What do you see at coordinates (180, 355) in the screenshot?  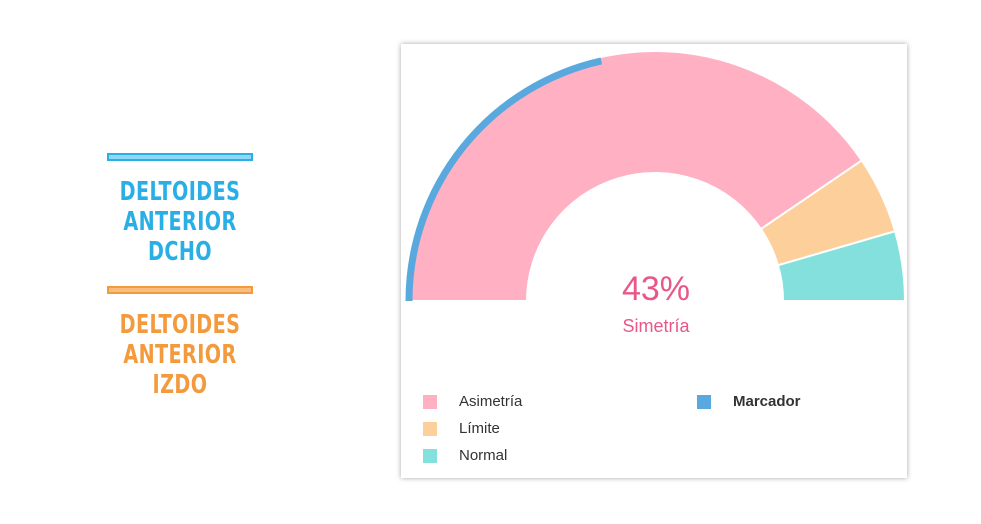 I see `left-side-label: DELTOIDES ANTERIOR IZDO` at bounding box center [180, 355].